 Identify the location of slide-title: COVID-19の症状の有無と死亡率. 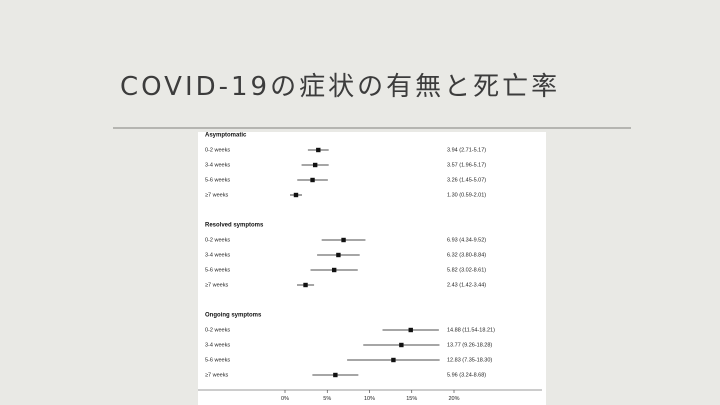
(340, 87).